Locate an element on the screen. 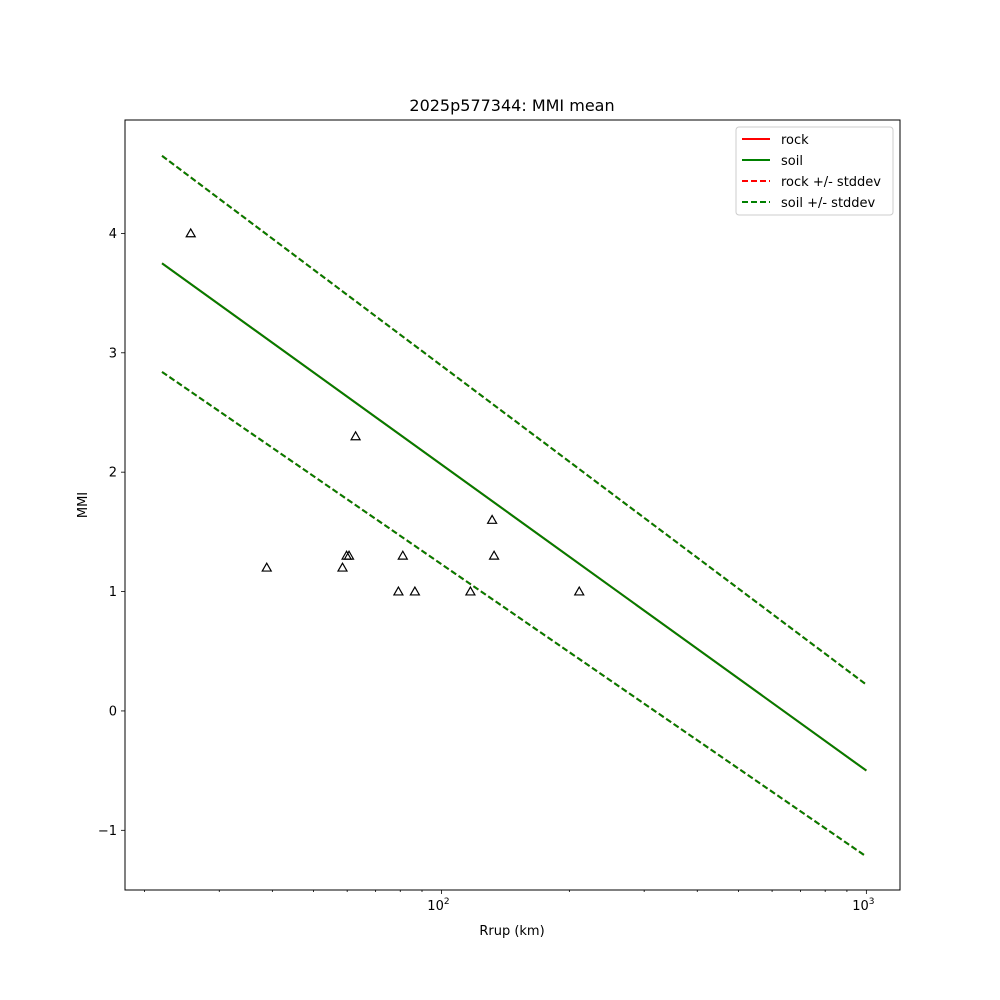 The image size is (1000, 1000). legend-label: soil is located at coordinates (792, 161).